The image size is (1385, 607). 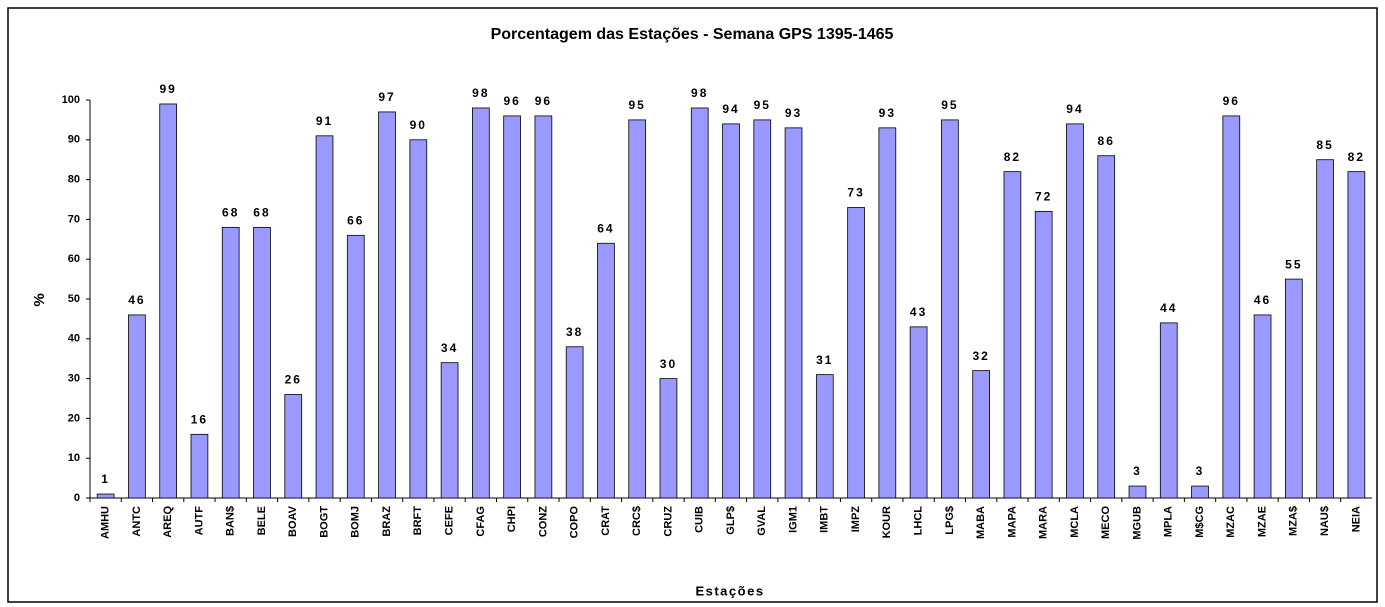 What do you see at coordinates (1012, 522) in the screenshot?
I see `x-tick-label: MAPA` at bounding box center [1012, 522].